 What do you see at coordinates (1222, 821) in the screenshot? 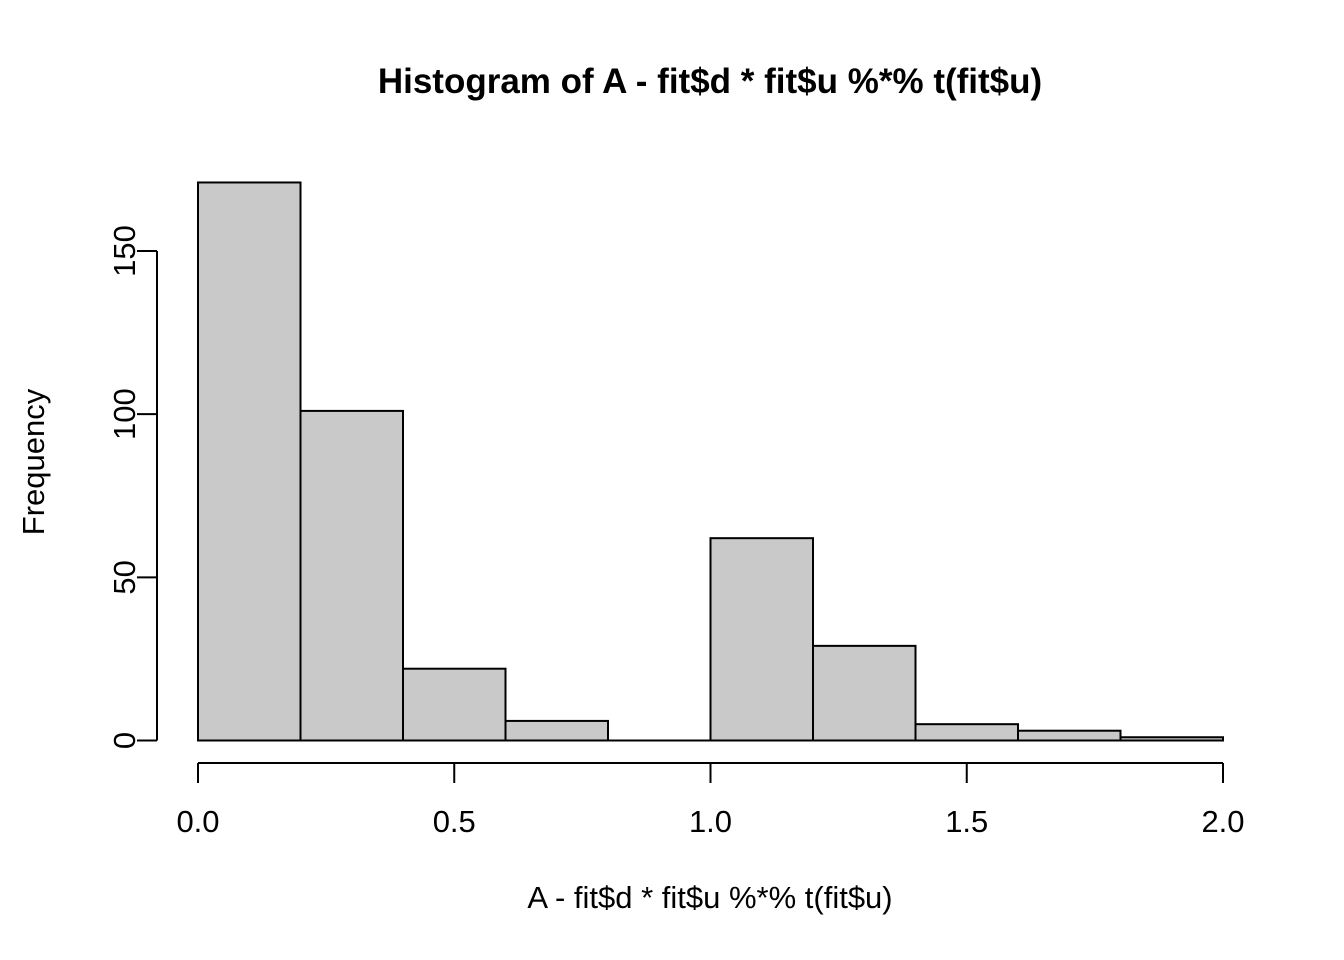
I see `x-tick-label: 2.0` at bounding box center [1222, 821].